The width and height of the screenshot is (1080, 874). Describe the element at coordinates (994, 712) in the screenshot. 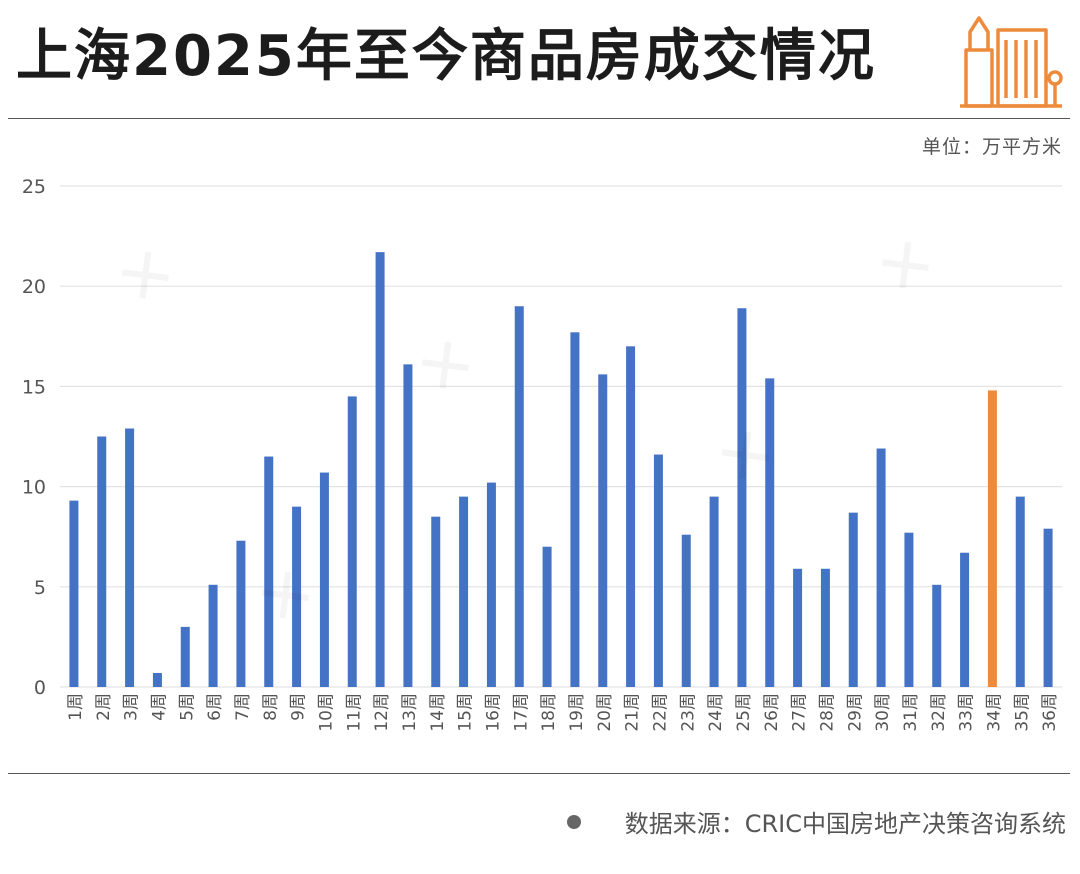

I see `x-tick-label: 34周` at that location.